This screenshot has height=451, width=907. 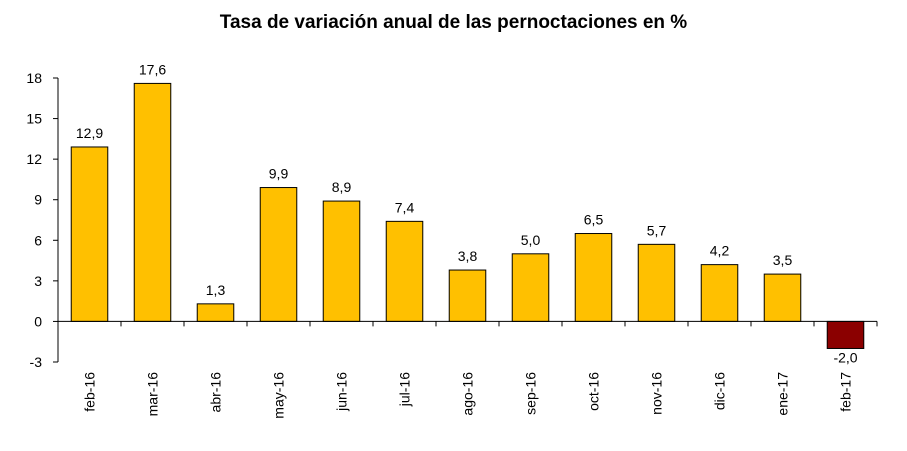 What do you see at coordinates (34, 78) in the screenshot?
I see `y-tick-label: 18` at bounding box center [34, 78].